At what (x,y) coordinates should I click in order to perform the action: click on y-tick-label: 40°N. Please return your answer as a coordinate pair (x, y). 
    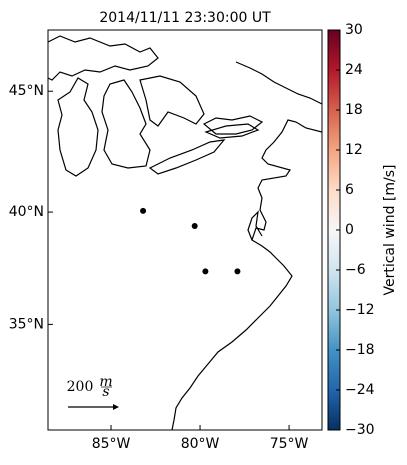
    Looking at the image, I should click on (26, 212).